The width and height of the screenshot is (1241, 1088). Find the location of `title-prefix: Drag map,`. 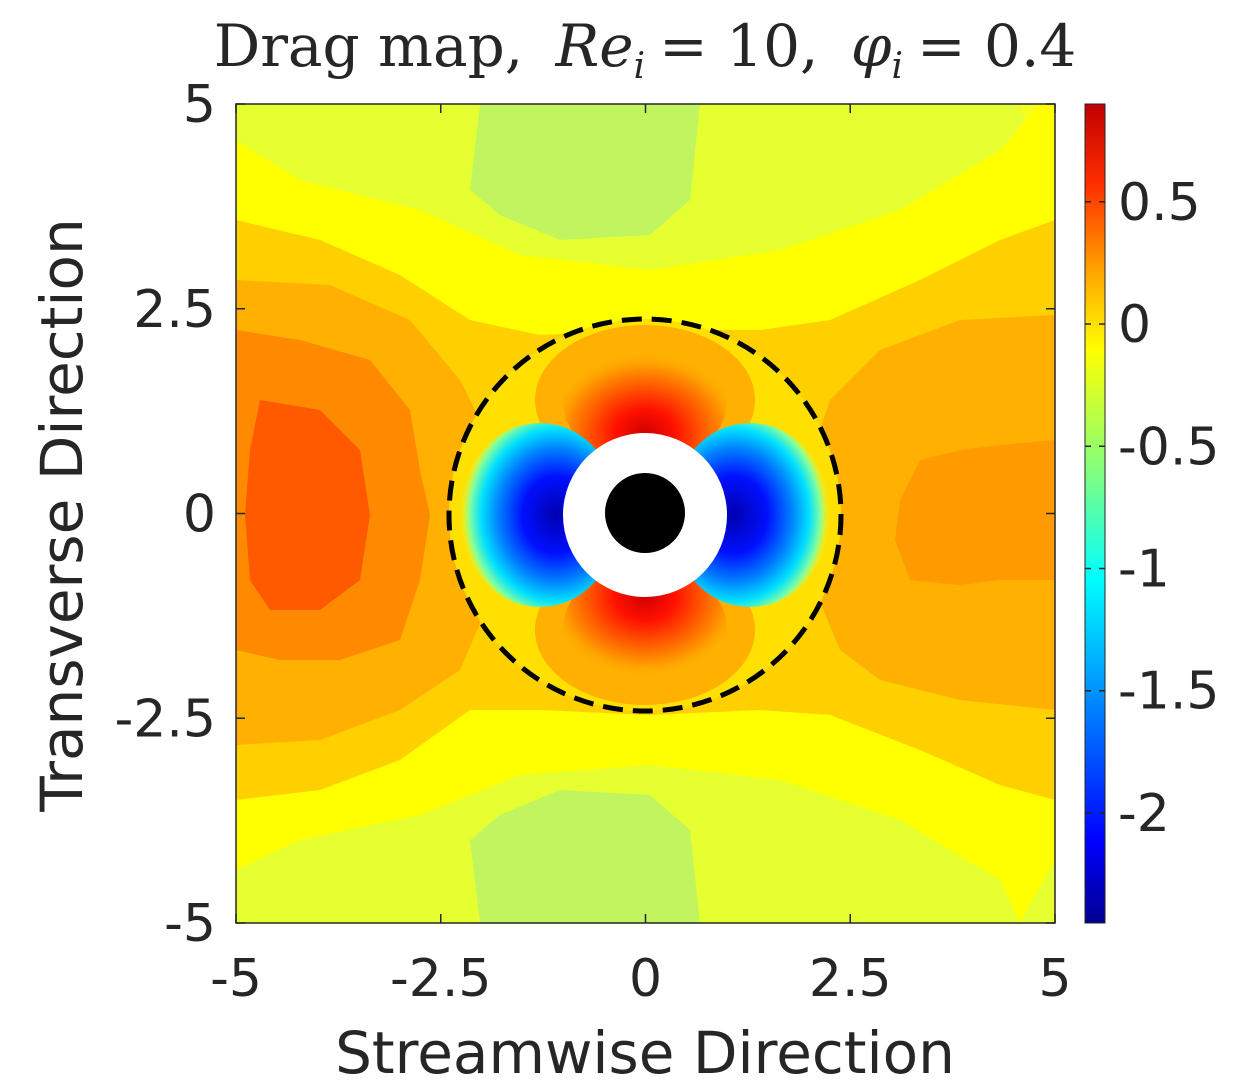

title-prefix: Drag map, is located at coordinates (369, 46).